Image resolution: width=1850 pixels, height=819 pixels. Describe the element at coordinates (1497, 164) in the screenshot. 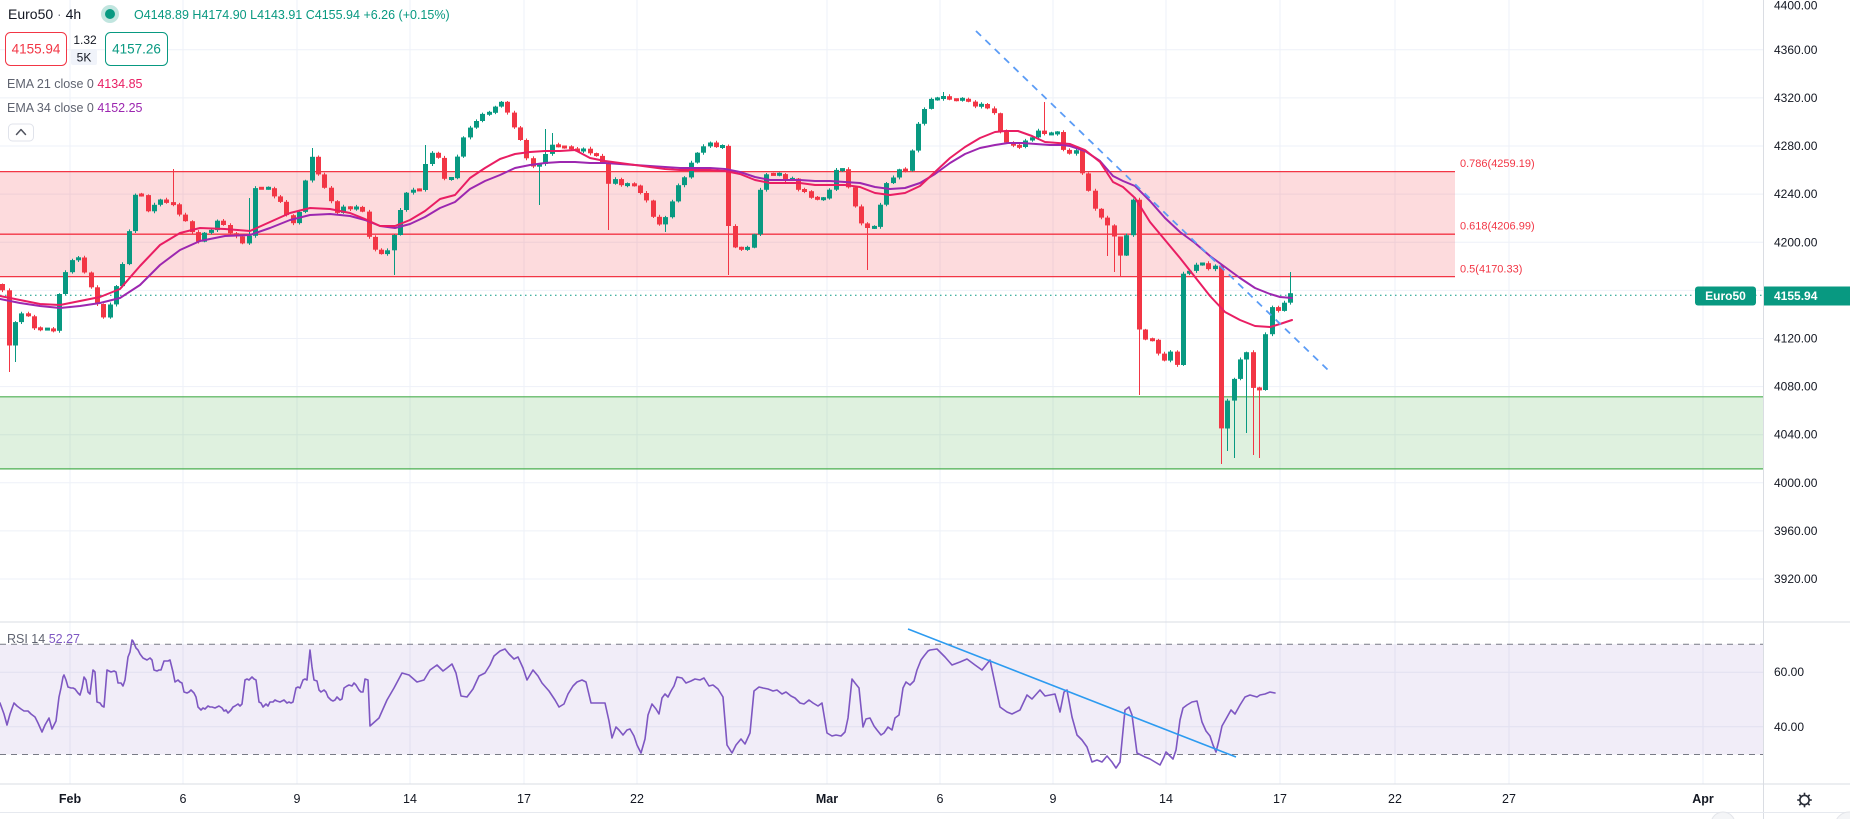

I see `svg-text: 0.786(4259.19)` at that location.